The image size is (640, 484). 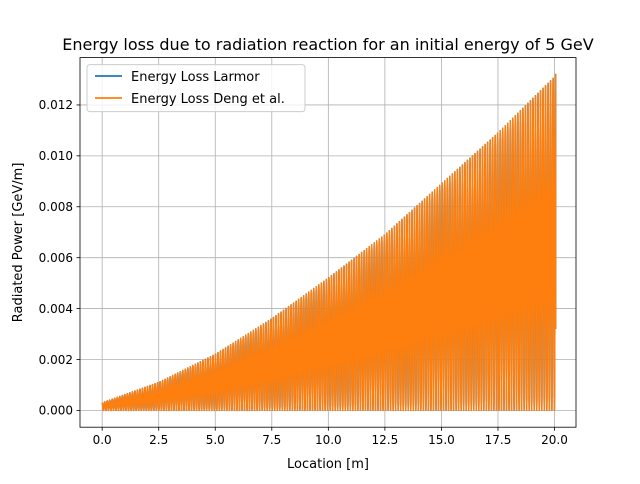 I want to click on x-tick-label: 12.5, so click(x=385, y=440).